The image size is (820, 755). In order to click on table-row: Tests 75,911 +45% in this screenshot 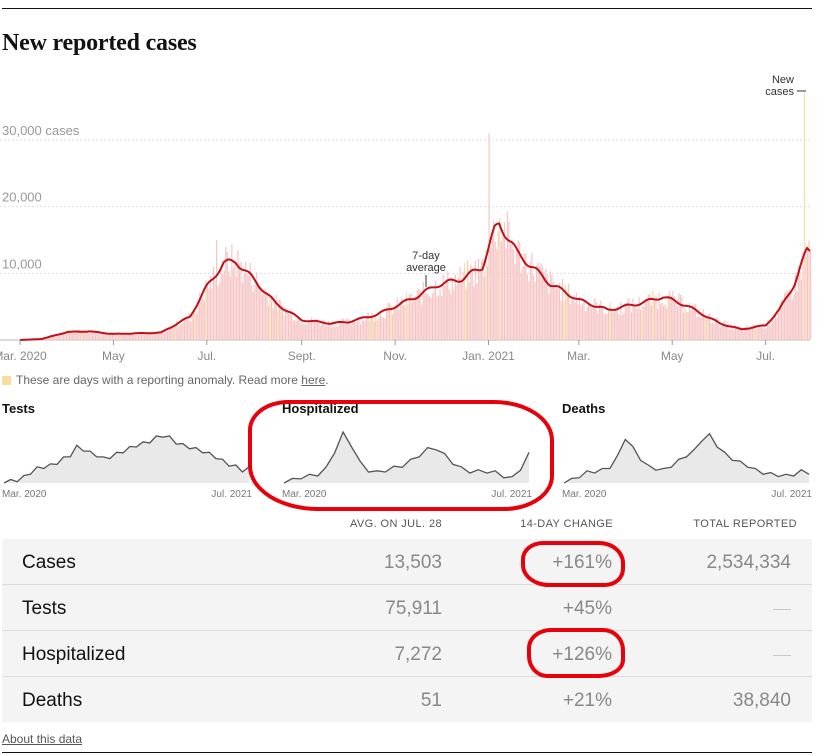, I will do `click(407, 608)`.